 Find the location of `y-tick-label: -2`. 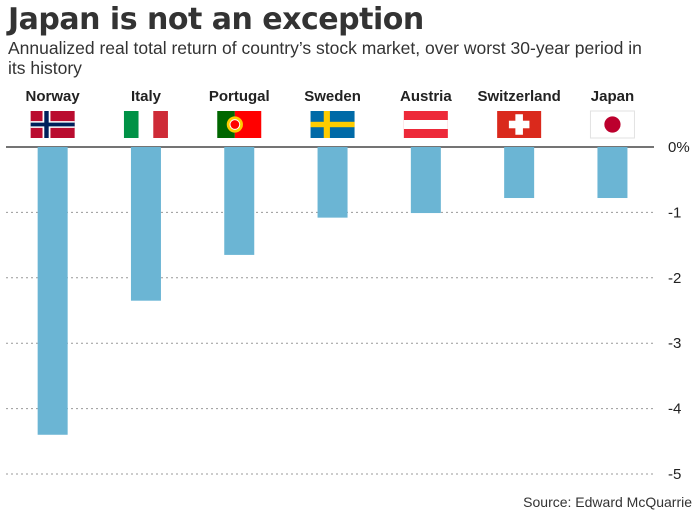

y-tick-label: -2 is located at coordinates (674, 278).